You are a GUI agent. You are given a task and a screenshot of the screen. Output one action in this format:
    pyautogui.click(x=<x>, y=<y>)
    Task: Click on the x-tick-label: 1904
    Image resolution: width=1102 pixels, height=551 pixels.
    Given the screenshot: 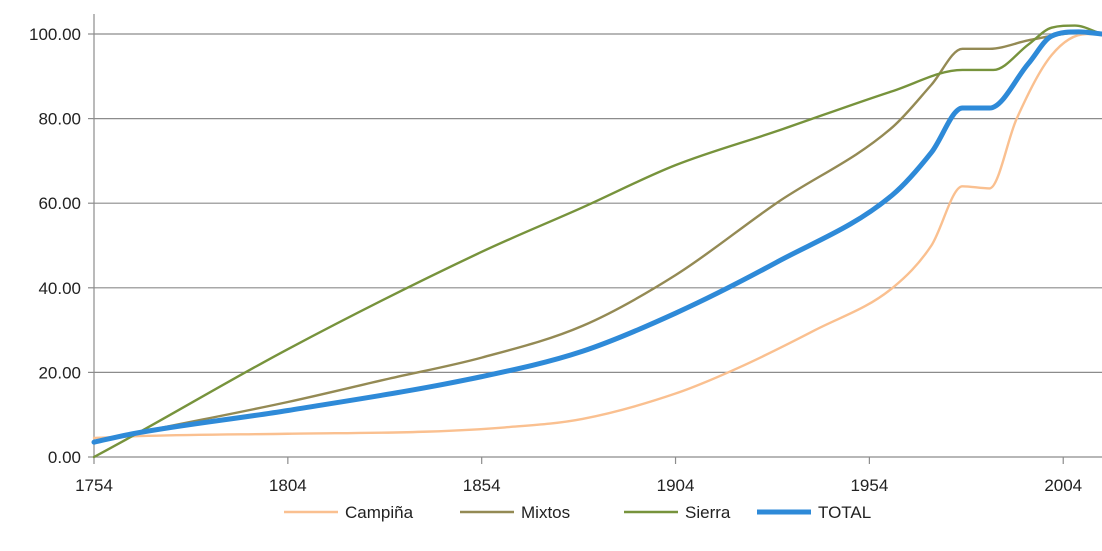 What is the action you would take?
    pyautogui.click(x=676, y=485)
    